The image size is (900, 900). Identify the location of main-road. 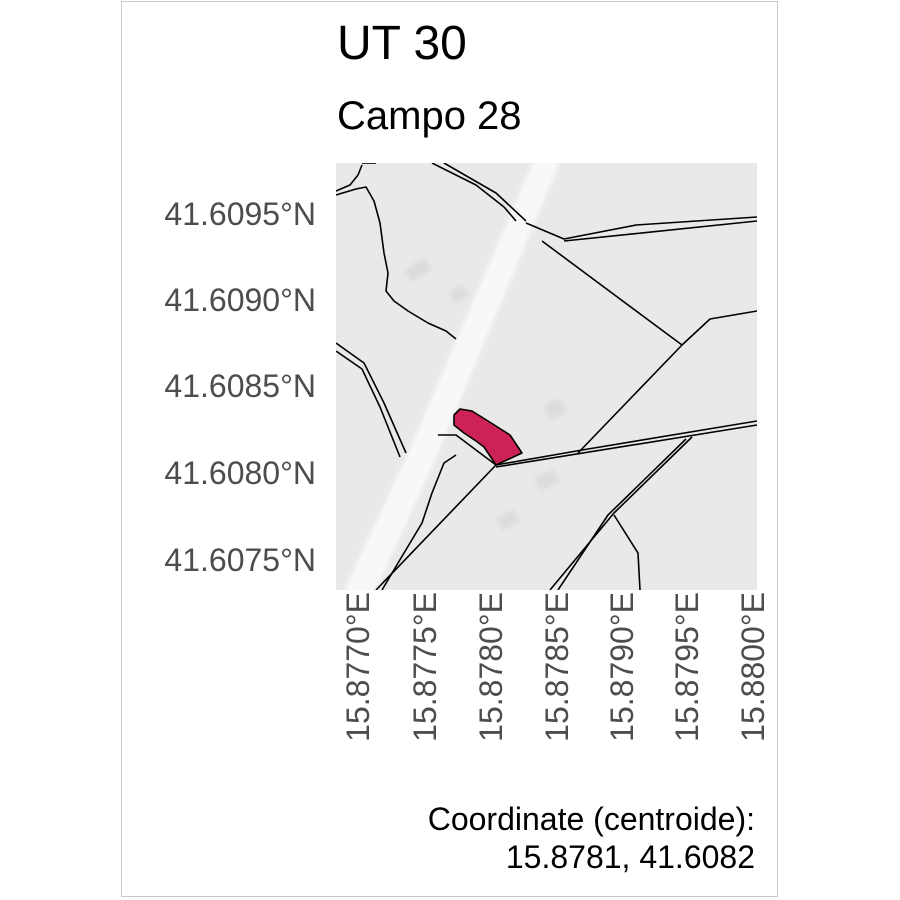
(452, 376).